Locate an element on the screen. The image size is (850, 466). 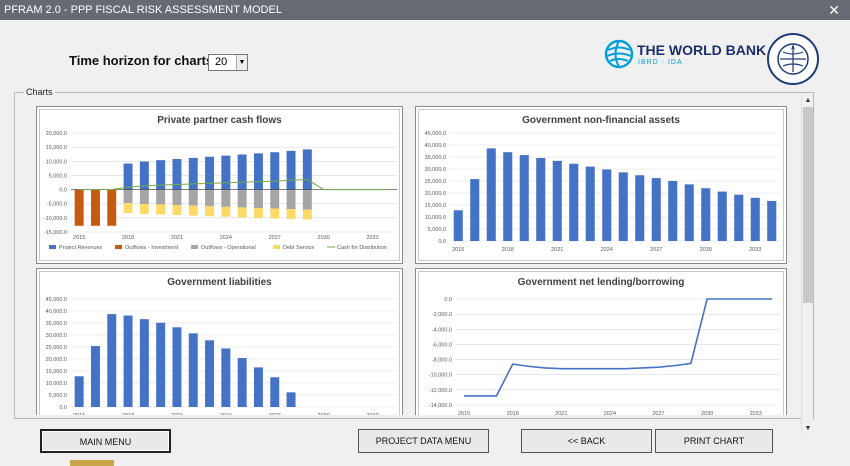
series-line is located at coordinates (618, 347).